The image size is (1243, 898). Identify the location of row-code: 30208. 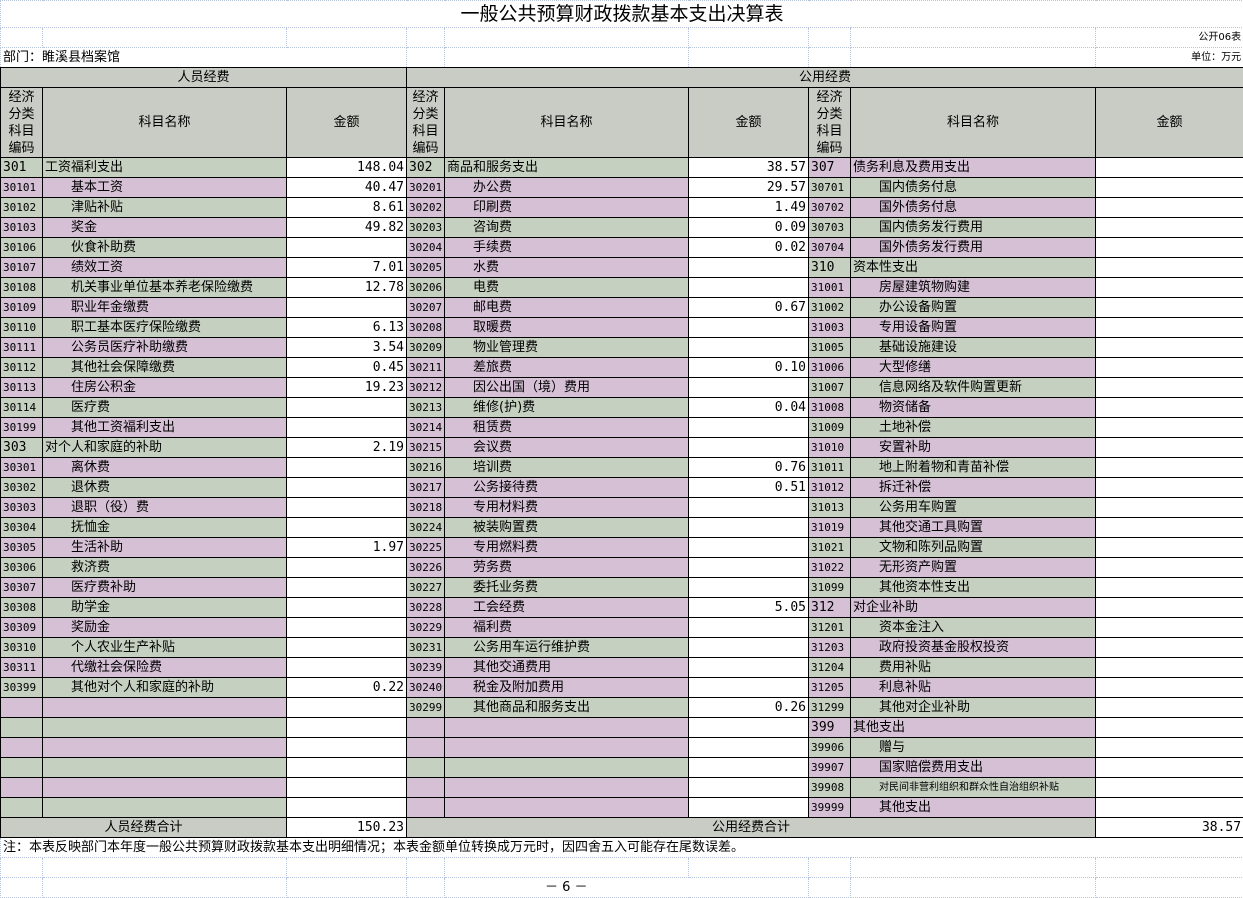
(426, 328).